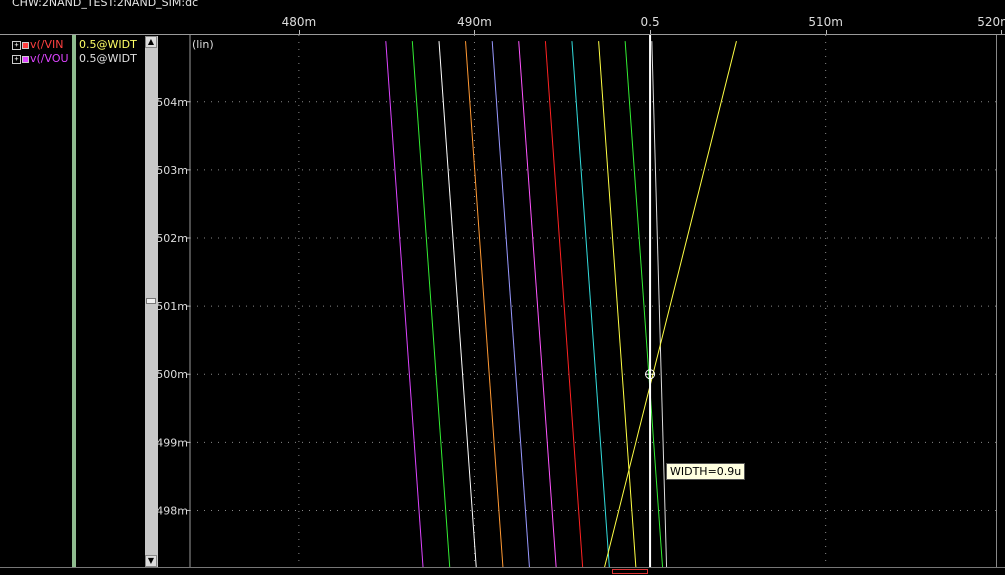  I want to click on cursor-value-vout: 0.5@WIDT, so click(108, 58).